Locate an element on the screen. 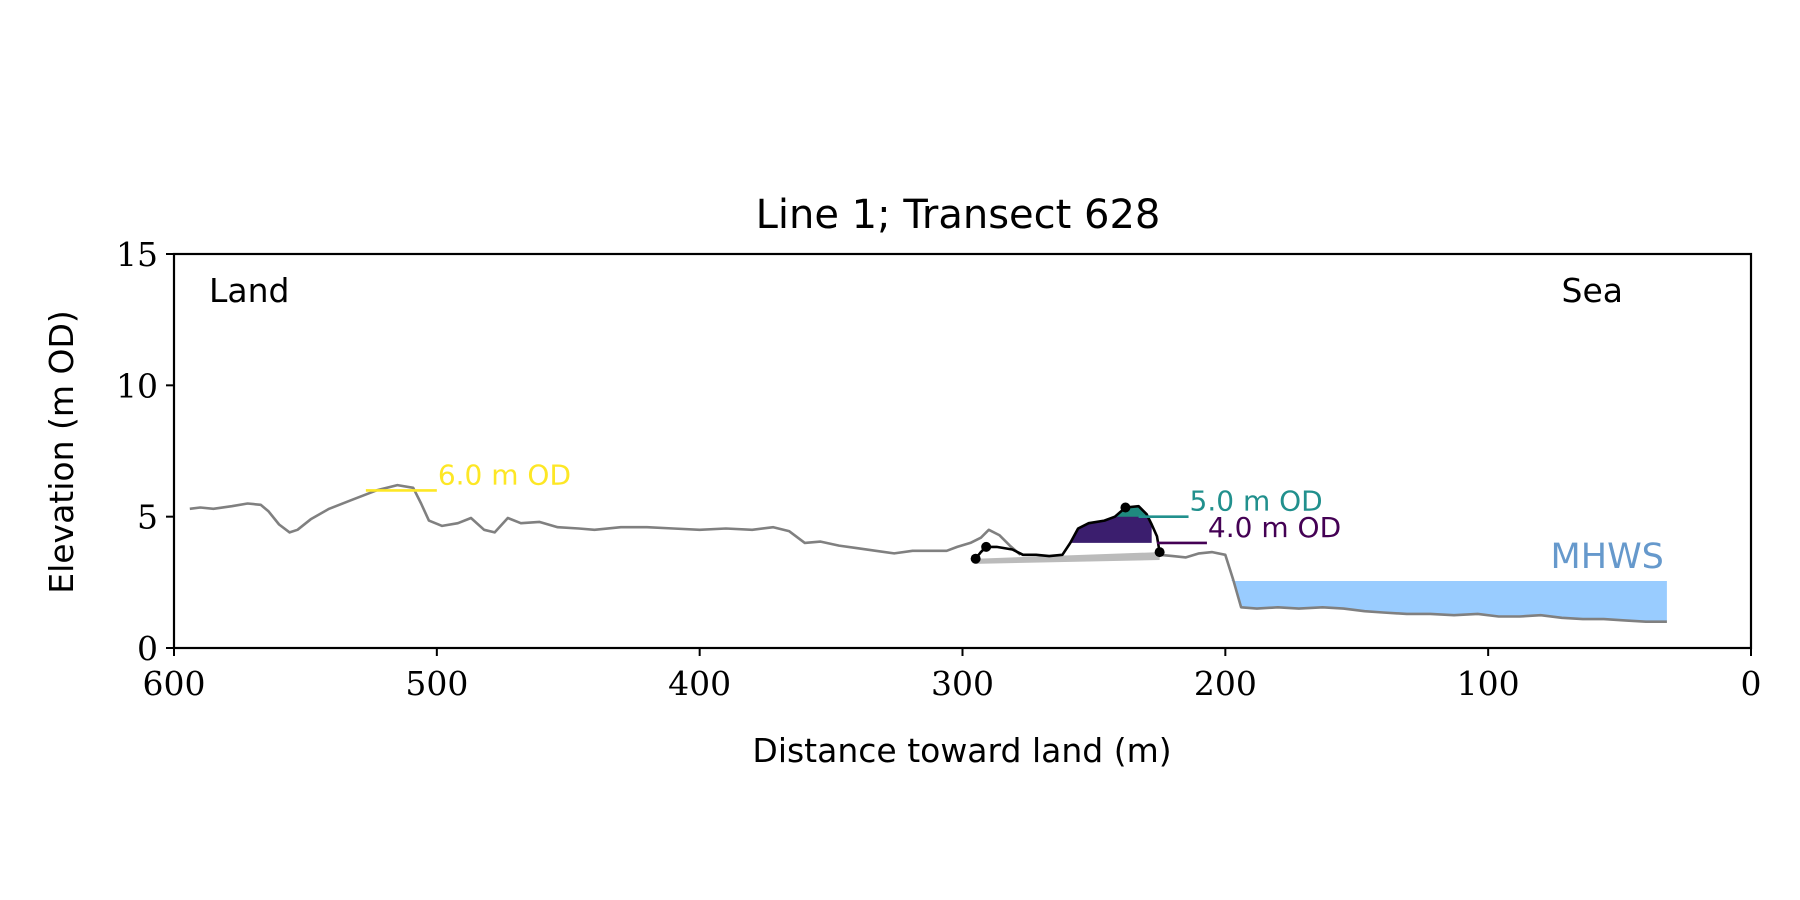 This screenshot has height=900, width=1800. x-tick-label-4: 200 is located at coordinates (1225, 683).